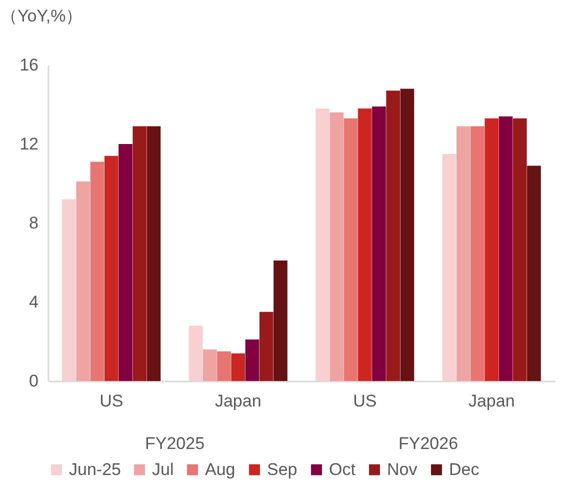 This screenshot has width=564, height=489. I want to click on text: FY2025, so click(174, 443).